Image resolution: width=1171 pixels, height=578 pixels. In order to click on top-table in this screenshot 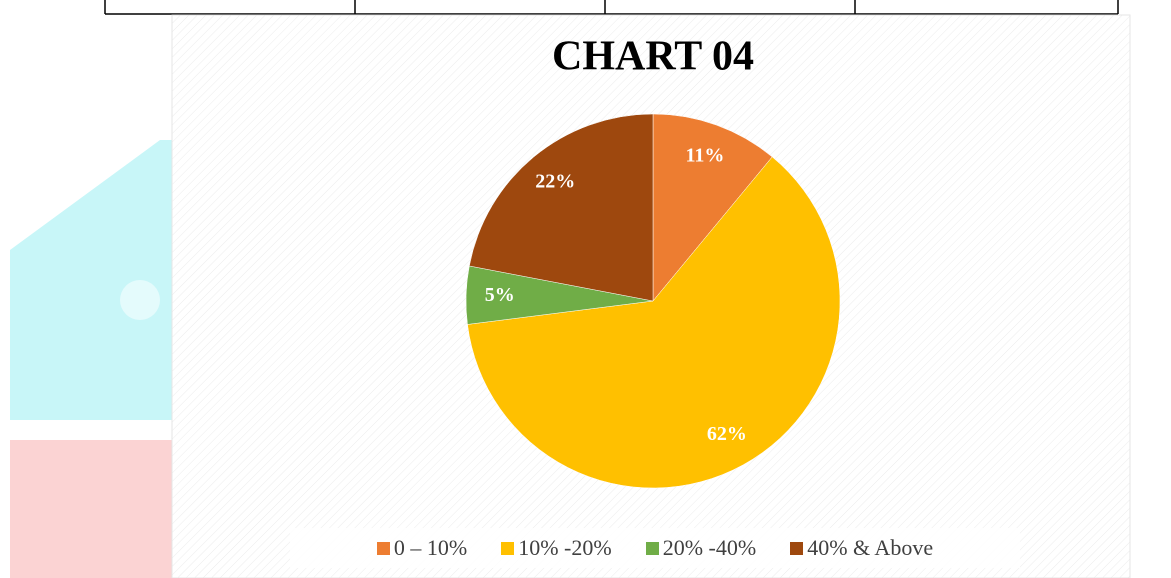, I will do `click(611, 7)`.